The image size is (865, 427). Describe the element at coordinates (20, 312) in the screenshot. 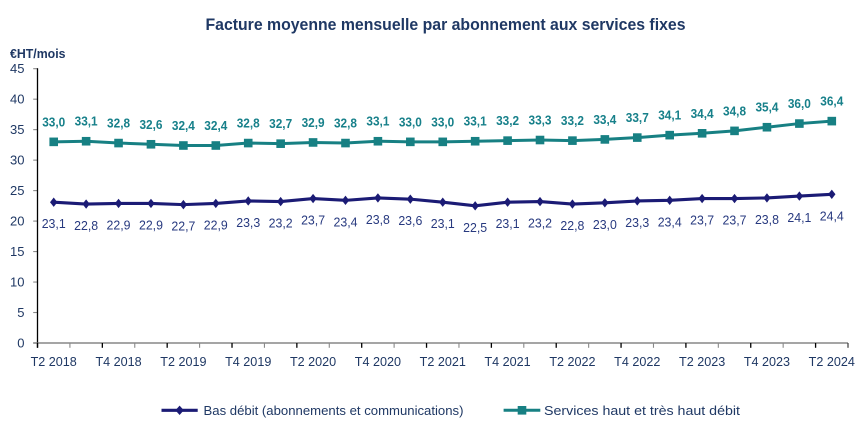

I see `svg-text: 5` at that location.